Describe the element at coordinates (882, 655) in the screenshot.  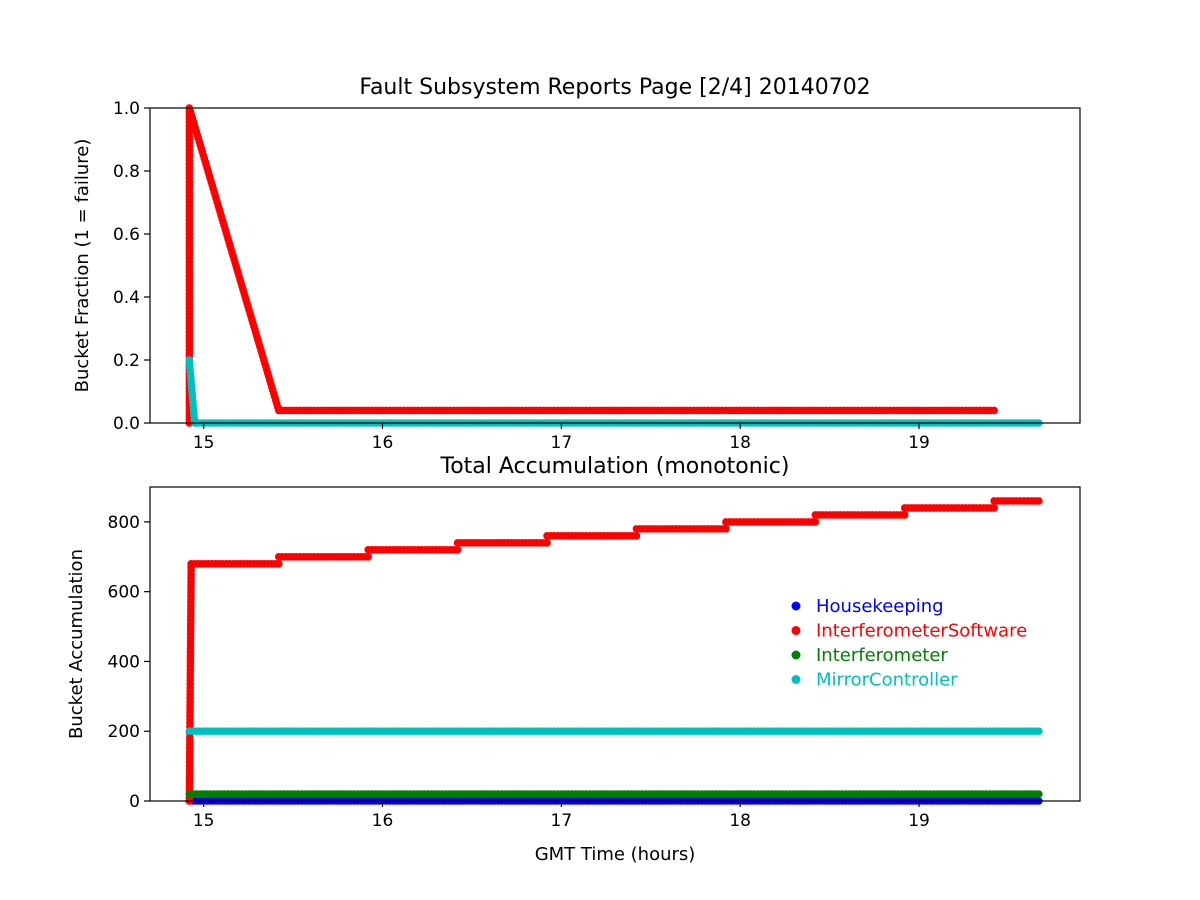
I see `legend-label: Interferometer` at that location.